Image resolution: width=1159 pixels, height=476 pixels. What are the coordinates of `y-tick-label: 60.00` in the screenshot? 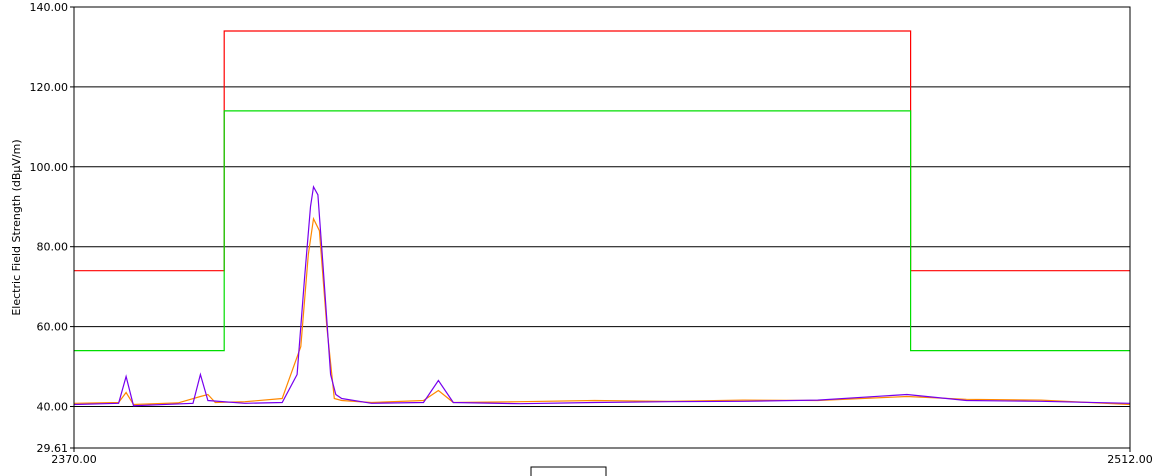 It's located at (53, 327).